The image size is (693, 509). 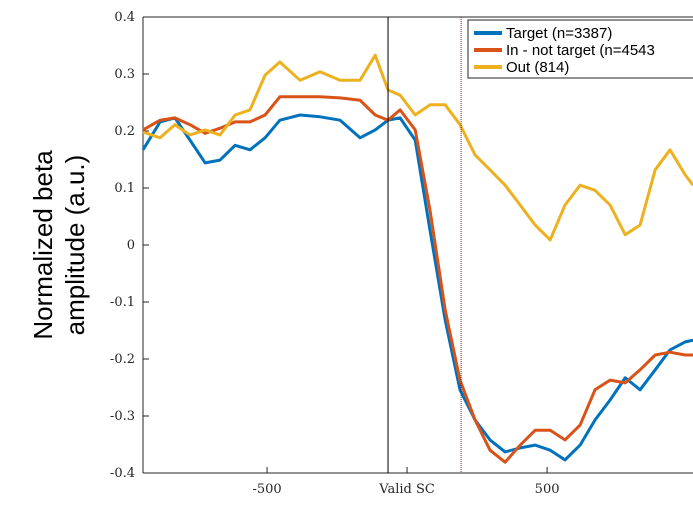 What do you see at coordinates (122, 416) in the screenshot?
I see `y-tick-label: -0.3` at bounding box center [122, 416].